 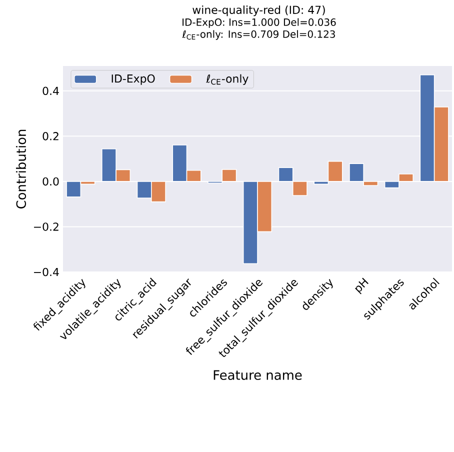 I want to click on y-tick-label: −0.2, so click(x=46, y=226).